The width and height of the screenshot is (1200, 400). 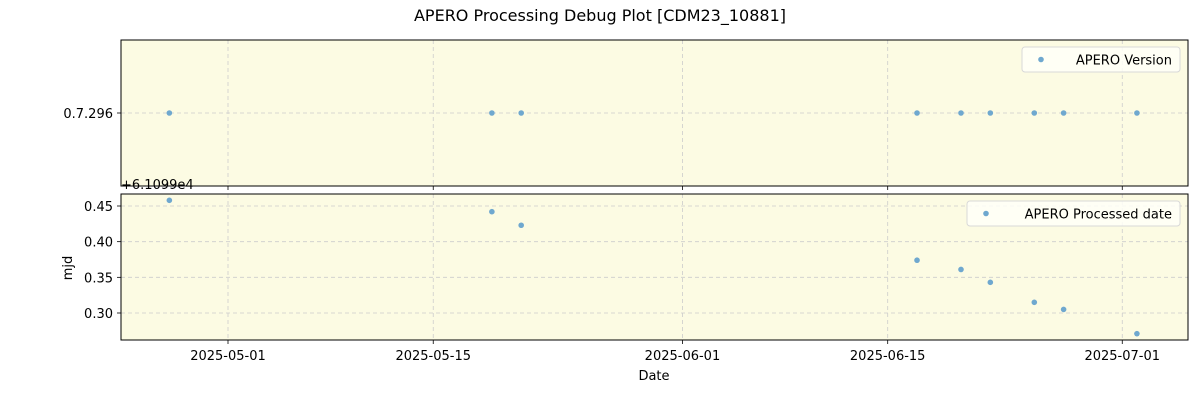 I want to click on y-tick-label: 0.40, so click(x=98, y=243).